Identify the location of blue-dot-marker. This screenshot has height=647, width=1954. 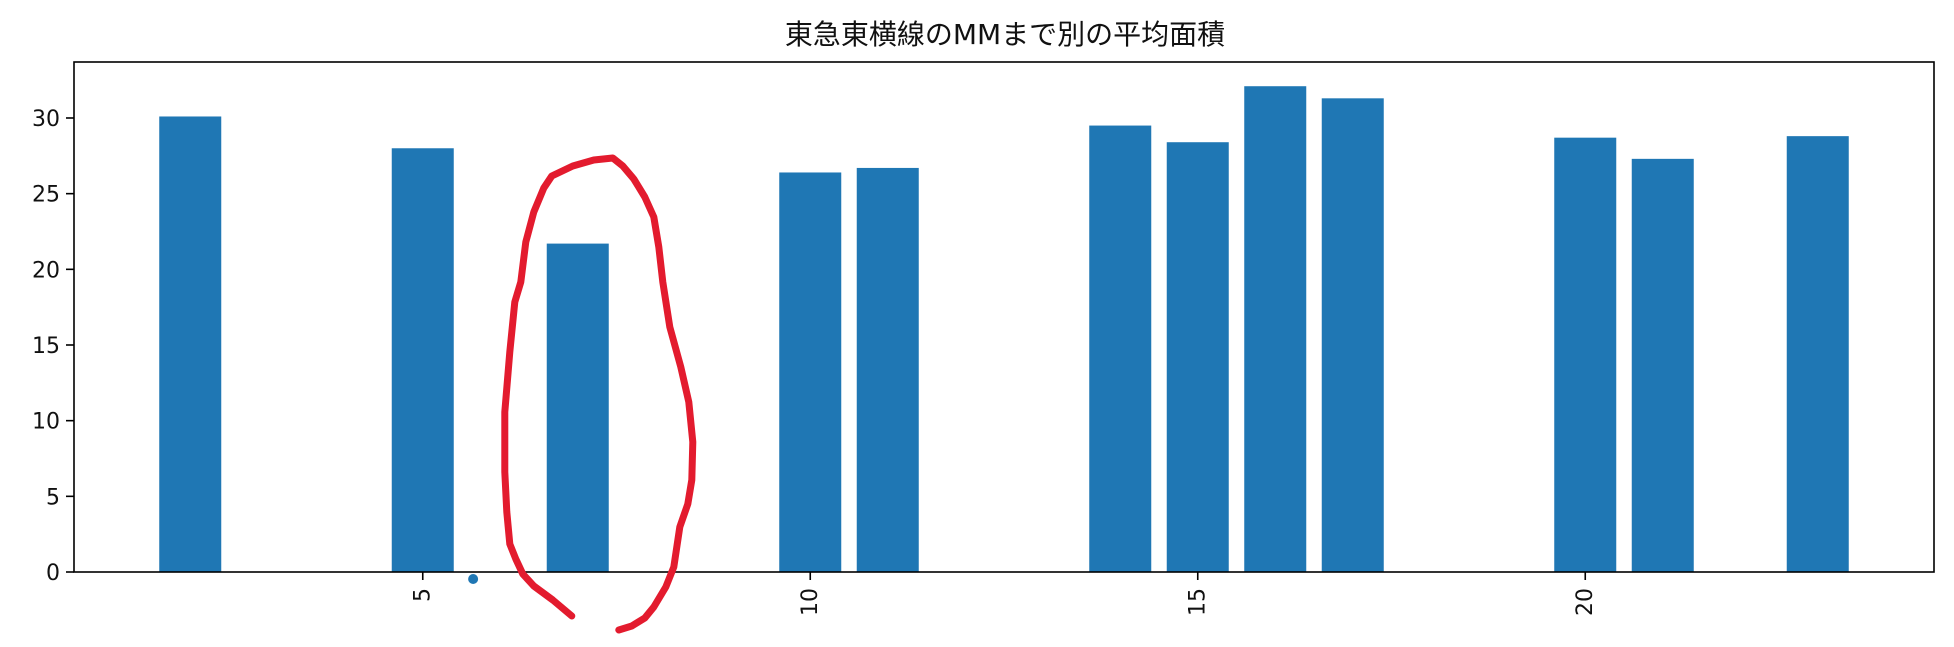
(473, 579).